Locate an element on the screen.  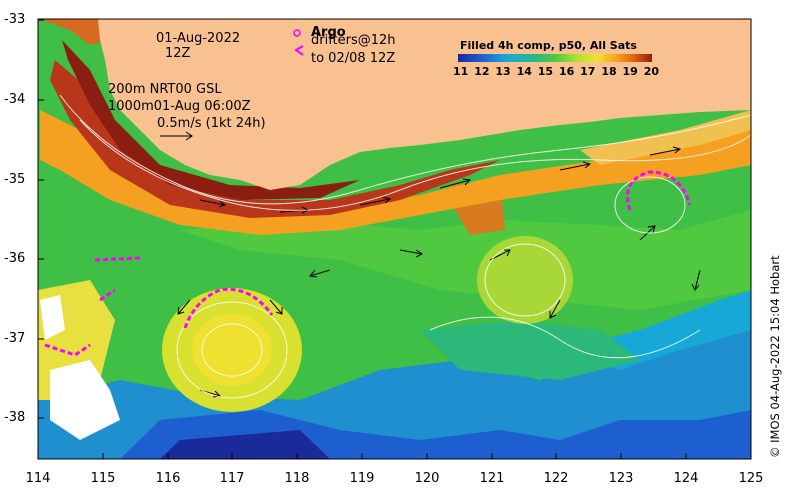
x-tick-label: 115 is located at coordinates (103, 478).